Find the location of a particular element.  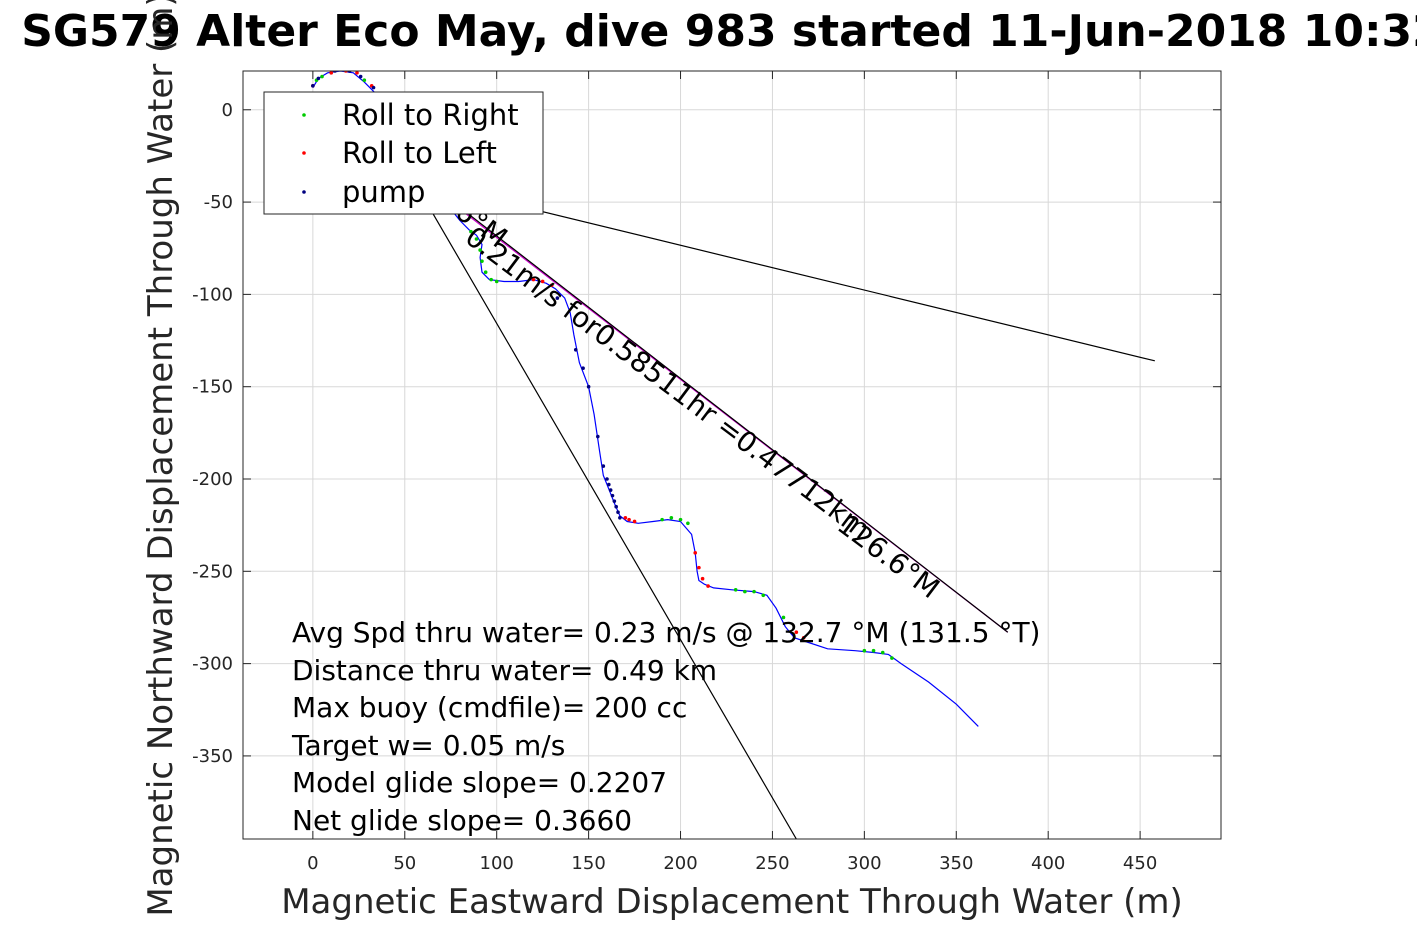

x-tick-label: 100 is located at coordinates (497, 863).